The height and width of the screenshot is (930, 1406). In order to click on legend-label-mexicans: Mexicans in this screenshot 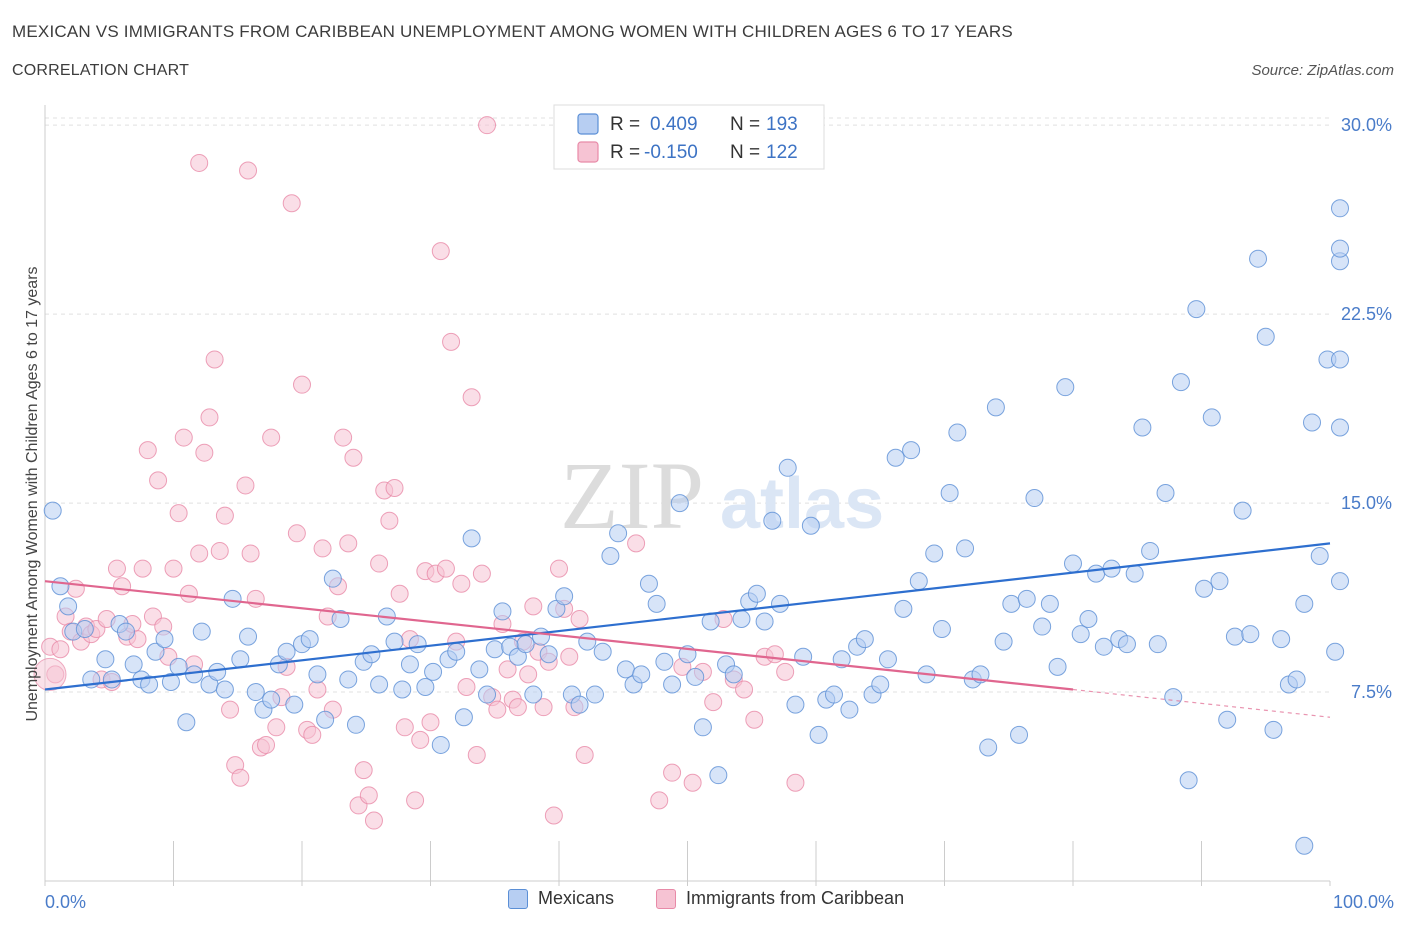, I will do `click(576, 898)`.